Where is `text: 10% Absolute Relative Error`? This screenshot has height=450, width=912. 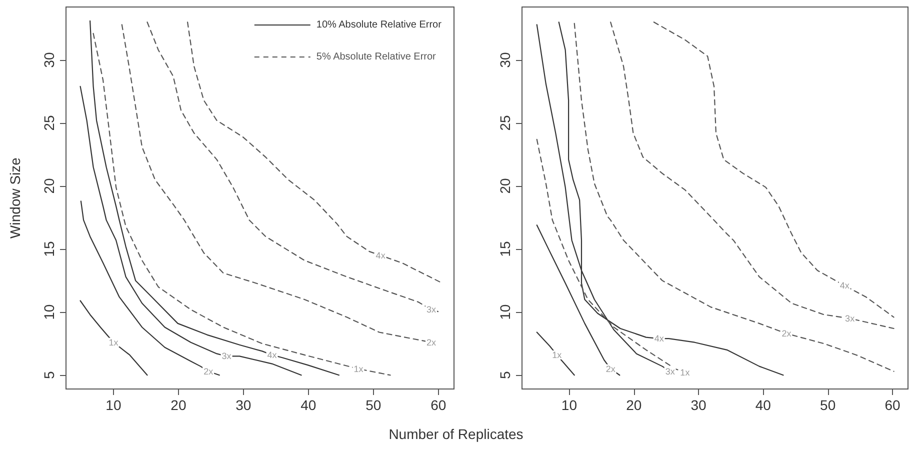 text: 10% Absolute Relative Error is located at coordinates (379, 25).